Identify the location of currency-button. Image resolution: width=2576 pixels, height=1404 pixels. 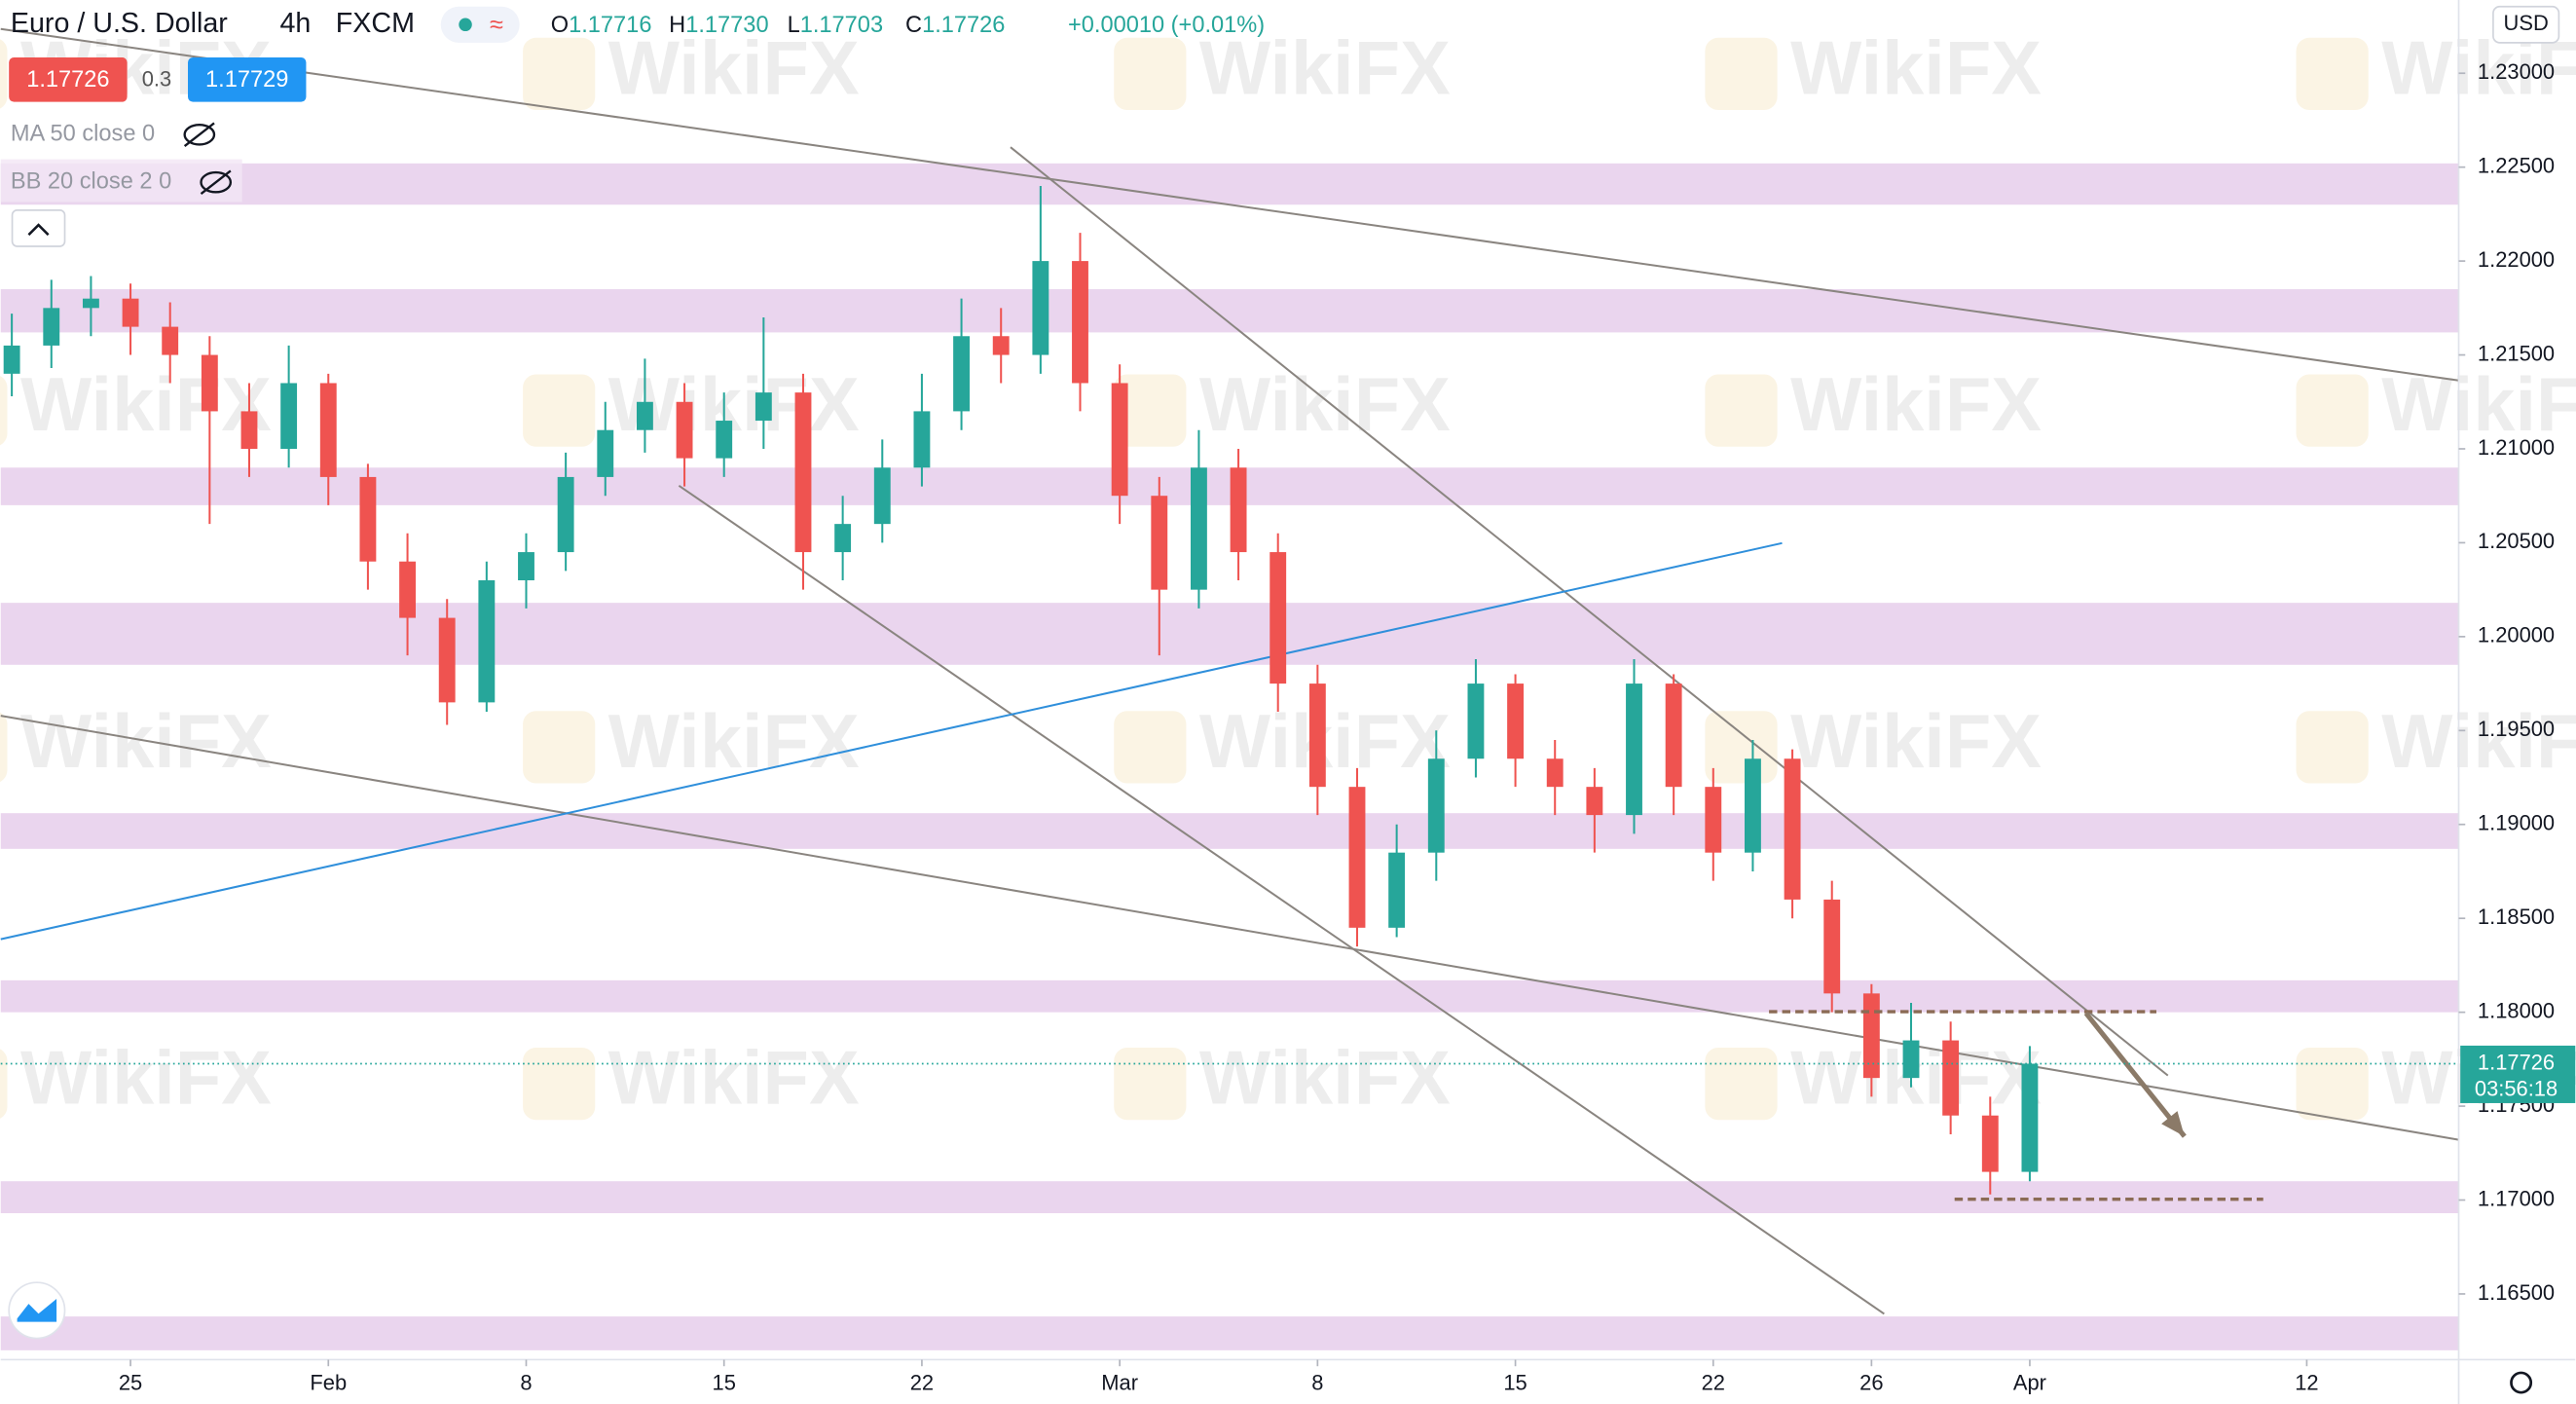
(2526, 24).